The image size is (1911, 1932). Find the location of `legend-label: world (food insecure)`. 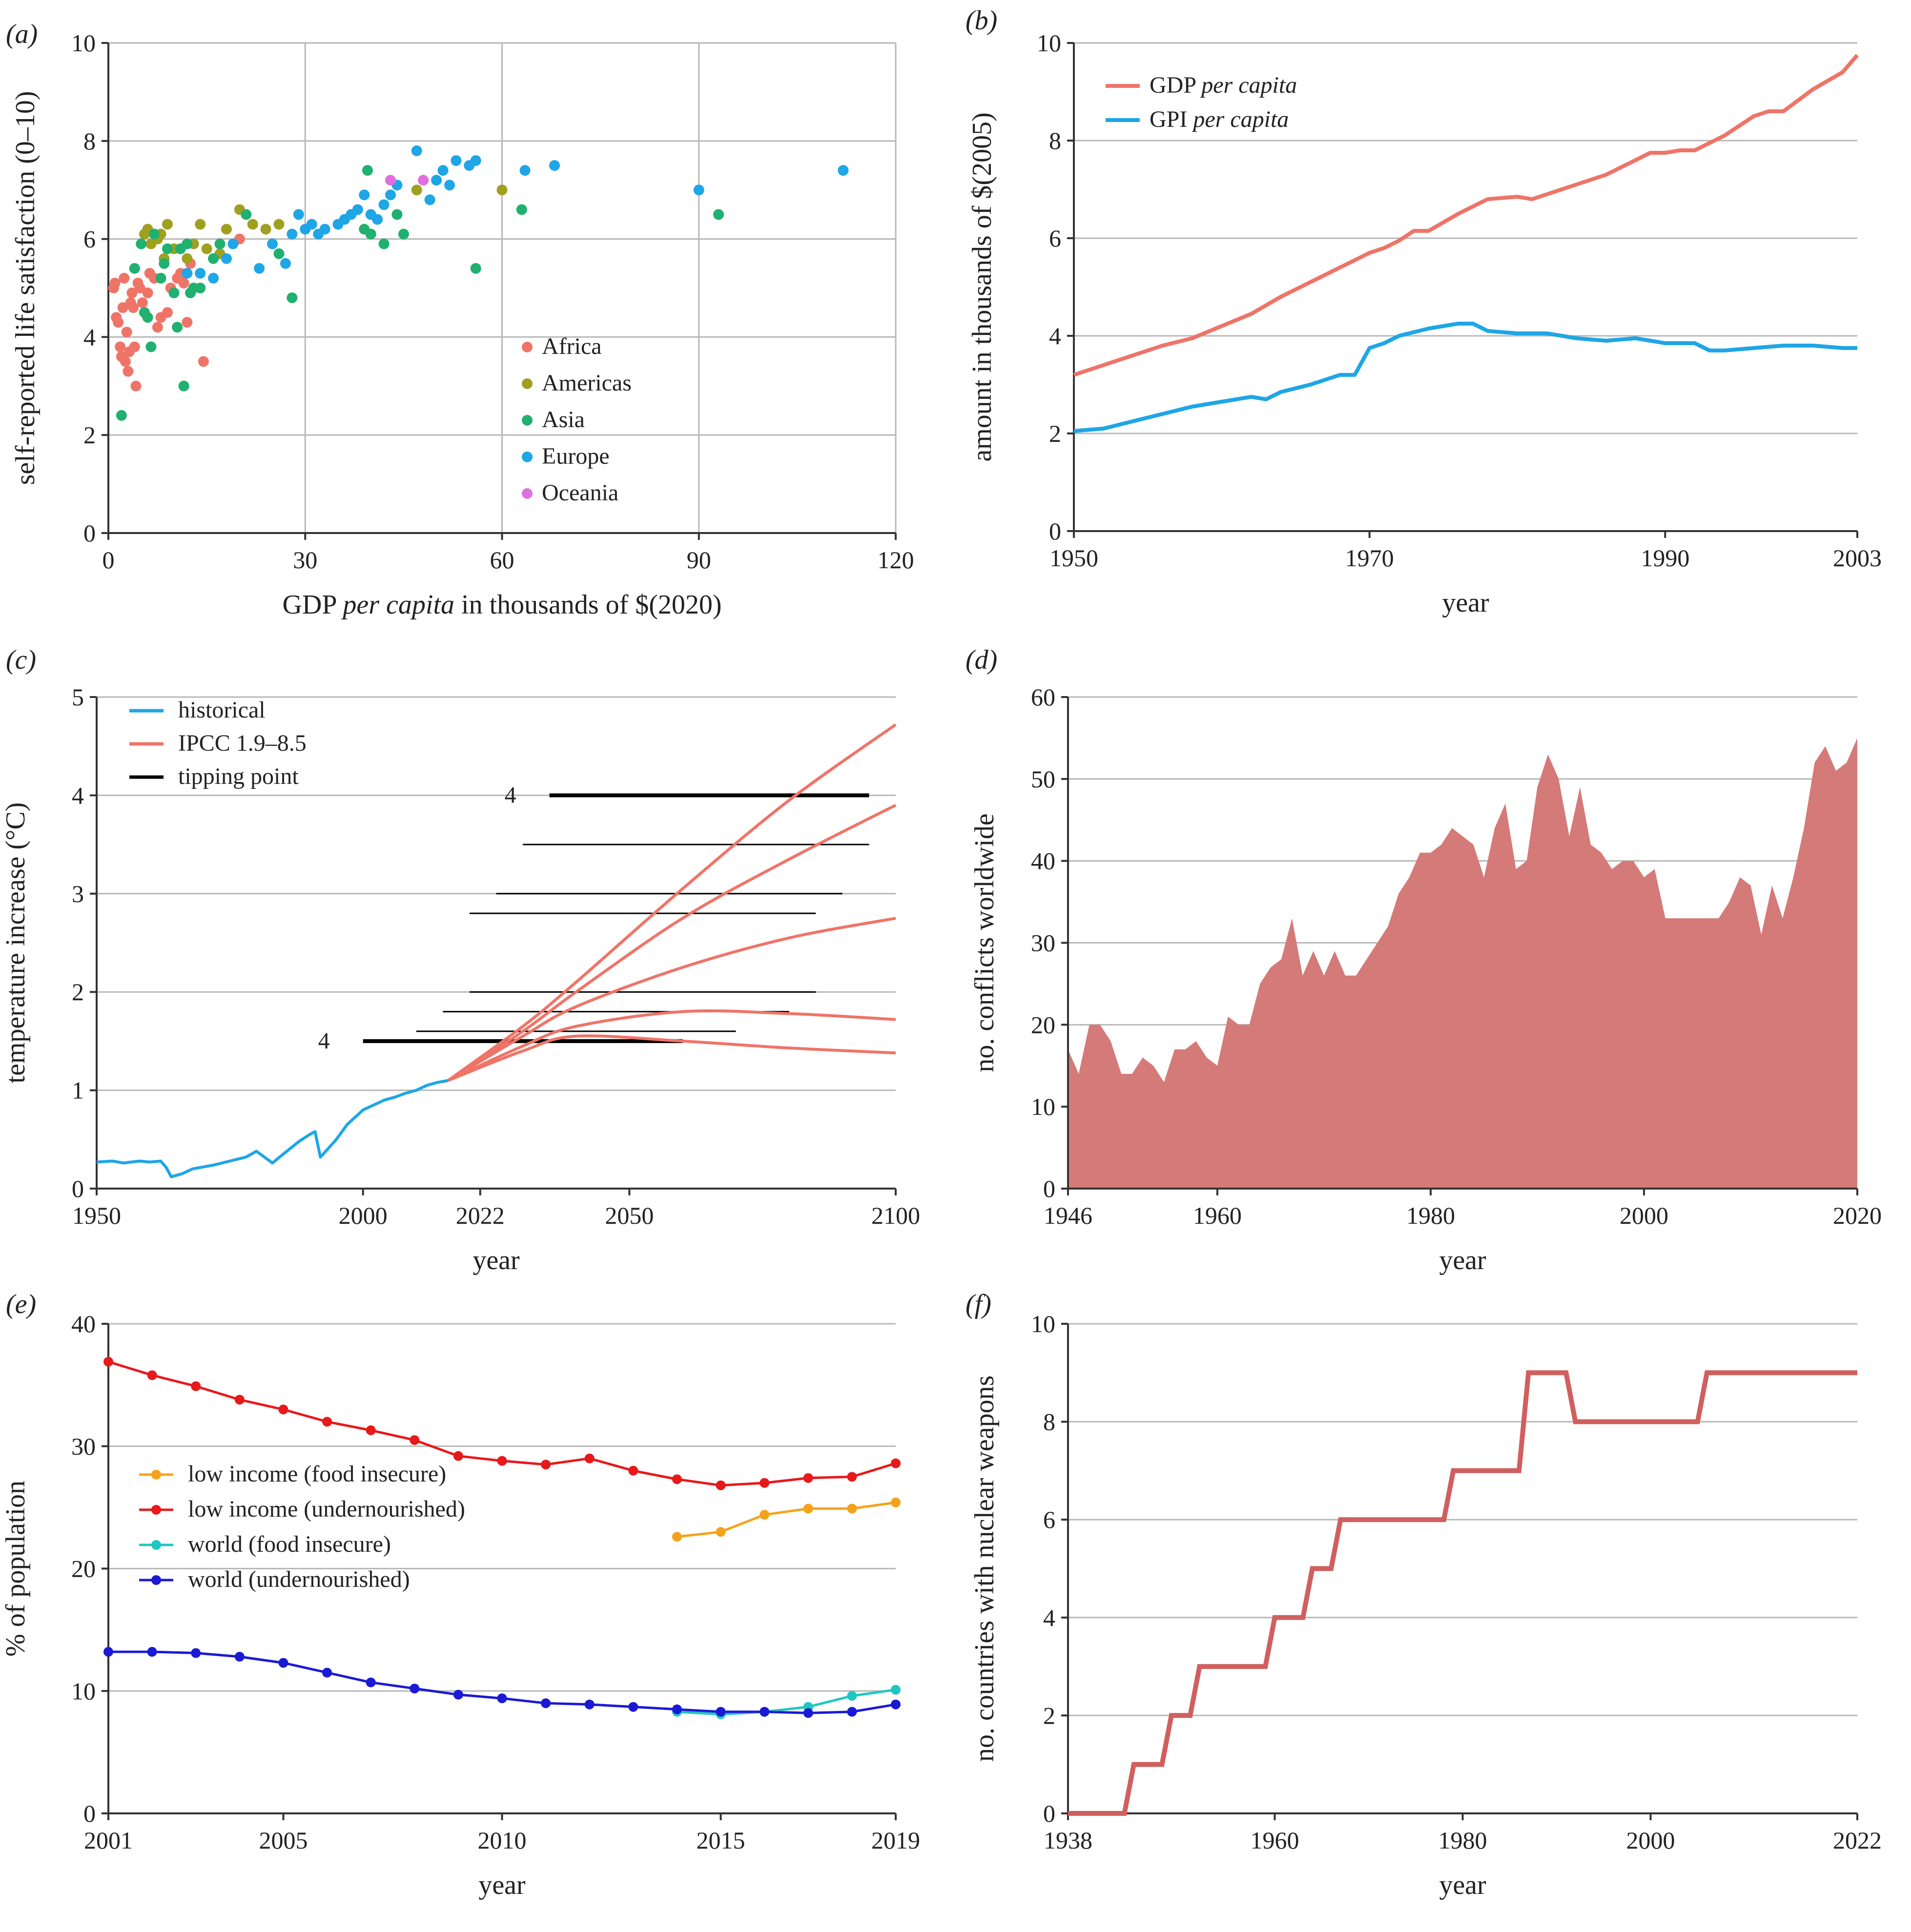

legend-label: world (food insecure) is located at coordinates (289, 1544).